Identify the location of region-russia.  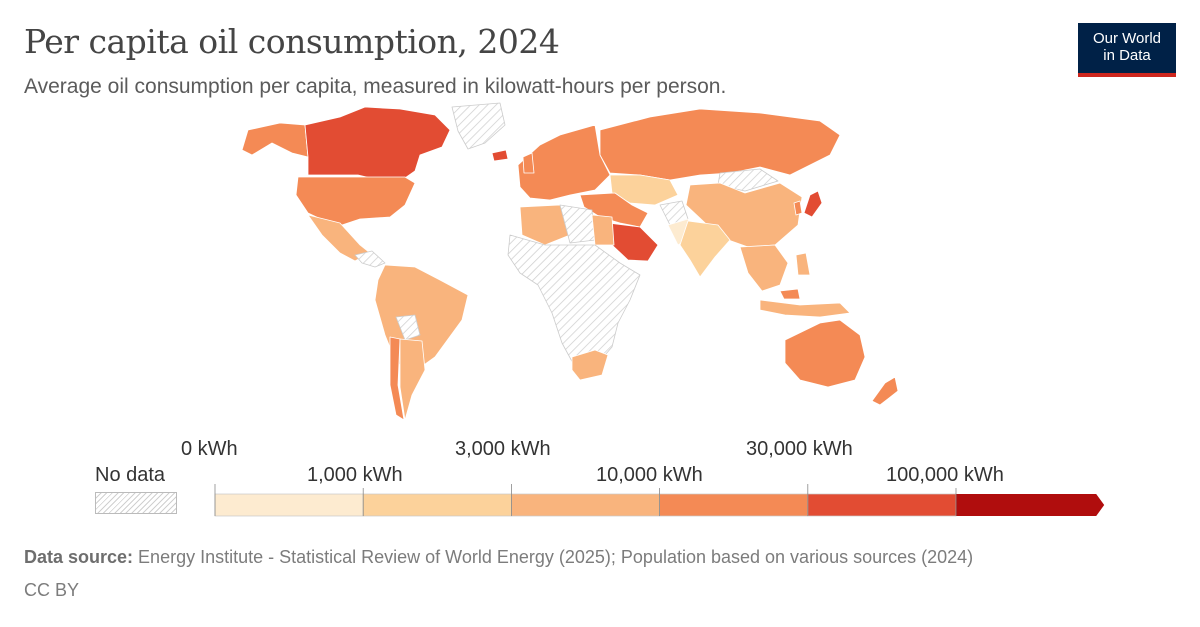
(720, 144).